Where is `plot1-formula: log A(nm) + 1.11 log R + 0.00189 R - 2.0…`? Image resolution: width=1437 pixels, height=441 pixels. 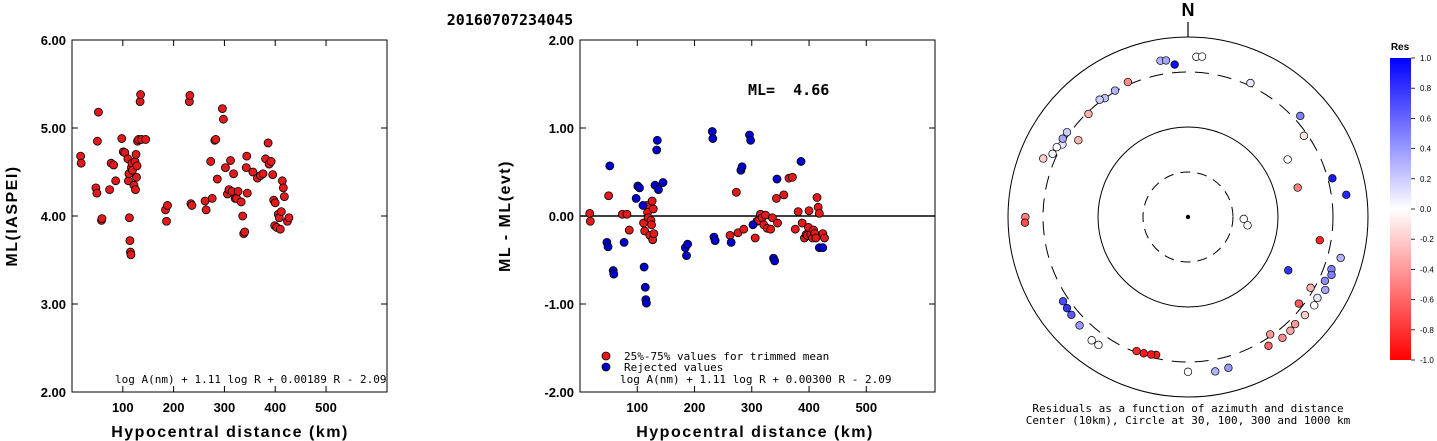
plot1-formula: log A(nm) + 1.11 log R + 0.00189 R - 2.0… is located at coordinates (251, 379).